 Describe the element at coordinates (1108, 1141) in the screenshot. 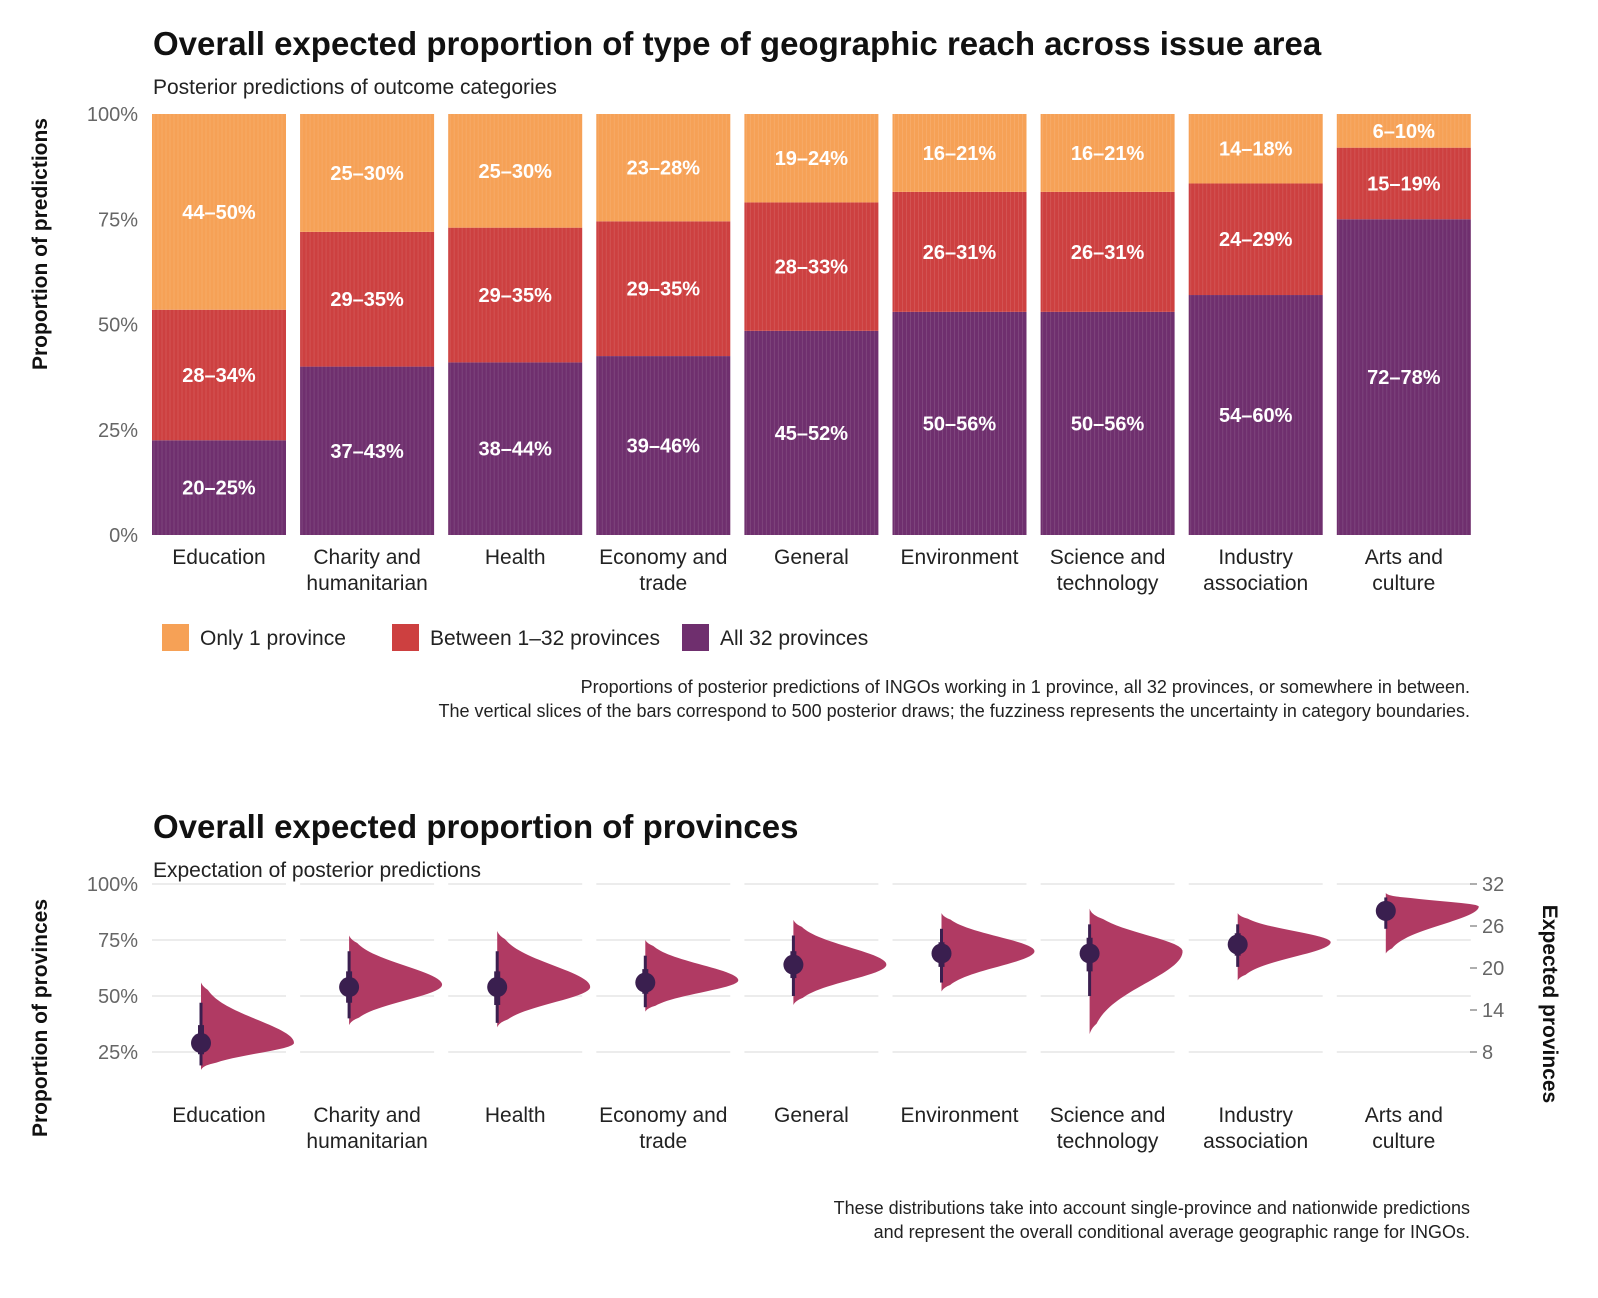

I see `chart2-category-label: technology` at that location.